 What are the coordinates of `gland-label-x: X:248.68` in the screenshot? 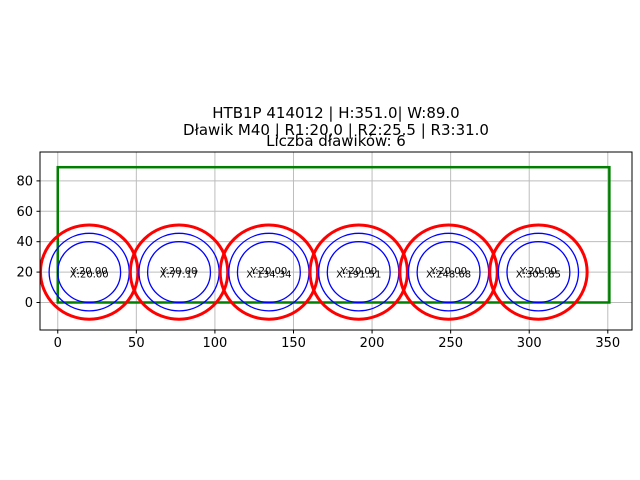 It's located at (448, 275).